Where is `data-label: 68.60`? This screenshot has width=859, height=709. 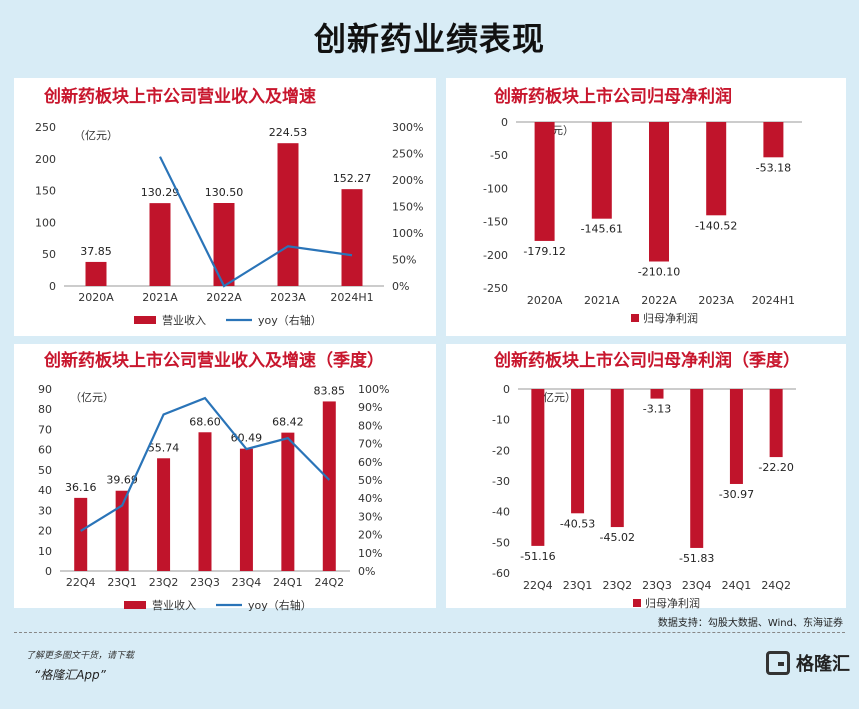 data-label: 68.60 is located at coordinates (205, 421).